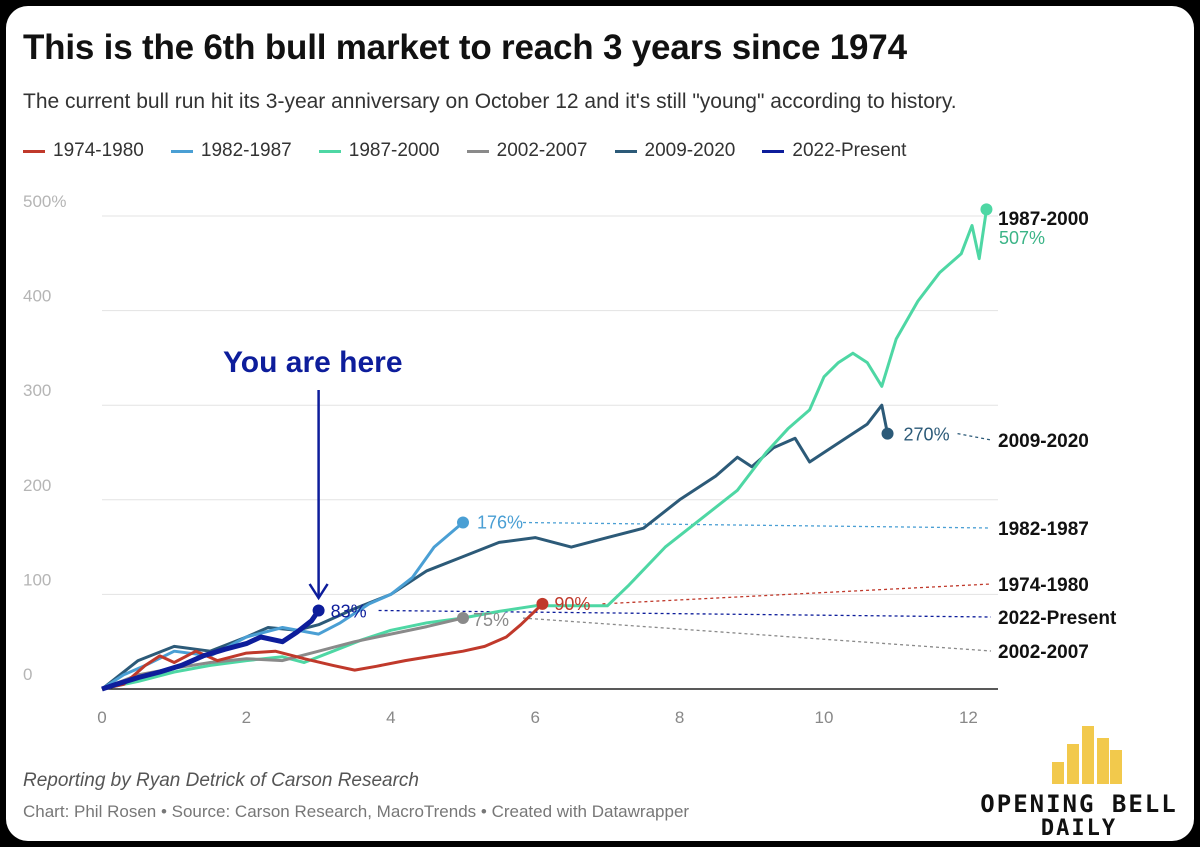 This screenshot has height=847, width=1200. Describe the element at coordinates (349, 611) in the screenshot. I see `series-end-value-label: 83%` at that location.